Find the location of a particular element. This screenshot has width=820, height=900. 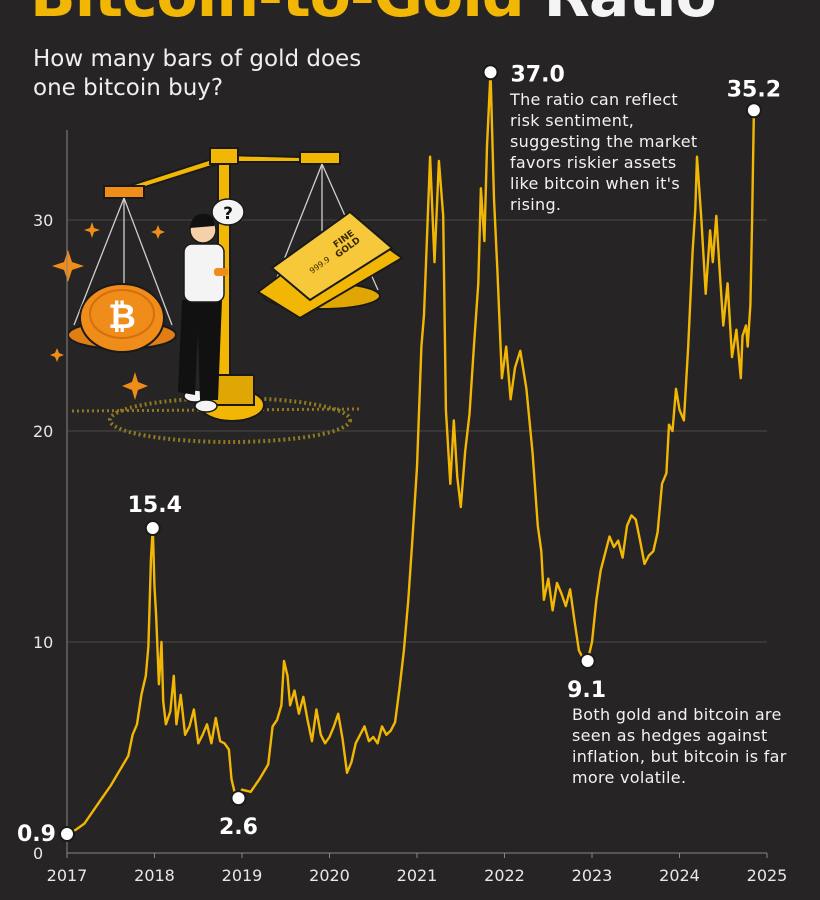

y-tick-label: 0 is located at coordinates (38, 853).